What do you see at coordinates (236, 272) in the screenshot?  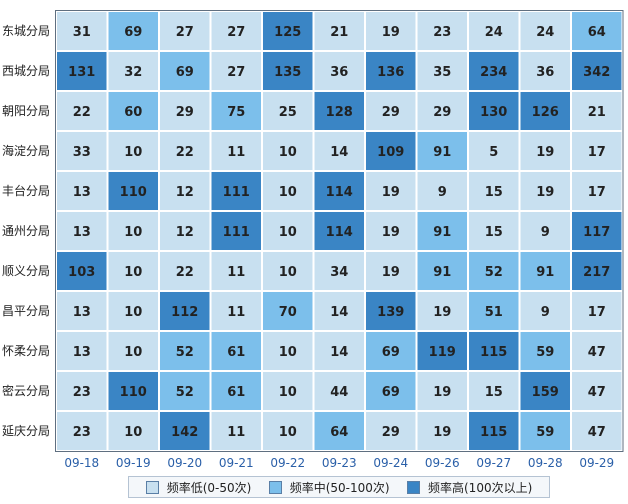 I see `cell-value-label: 11` at bounding box center [236, 272].